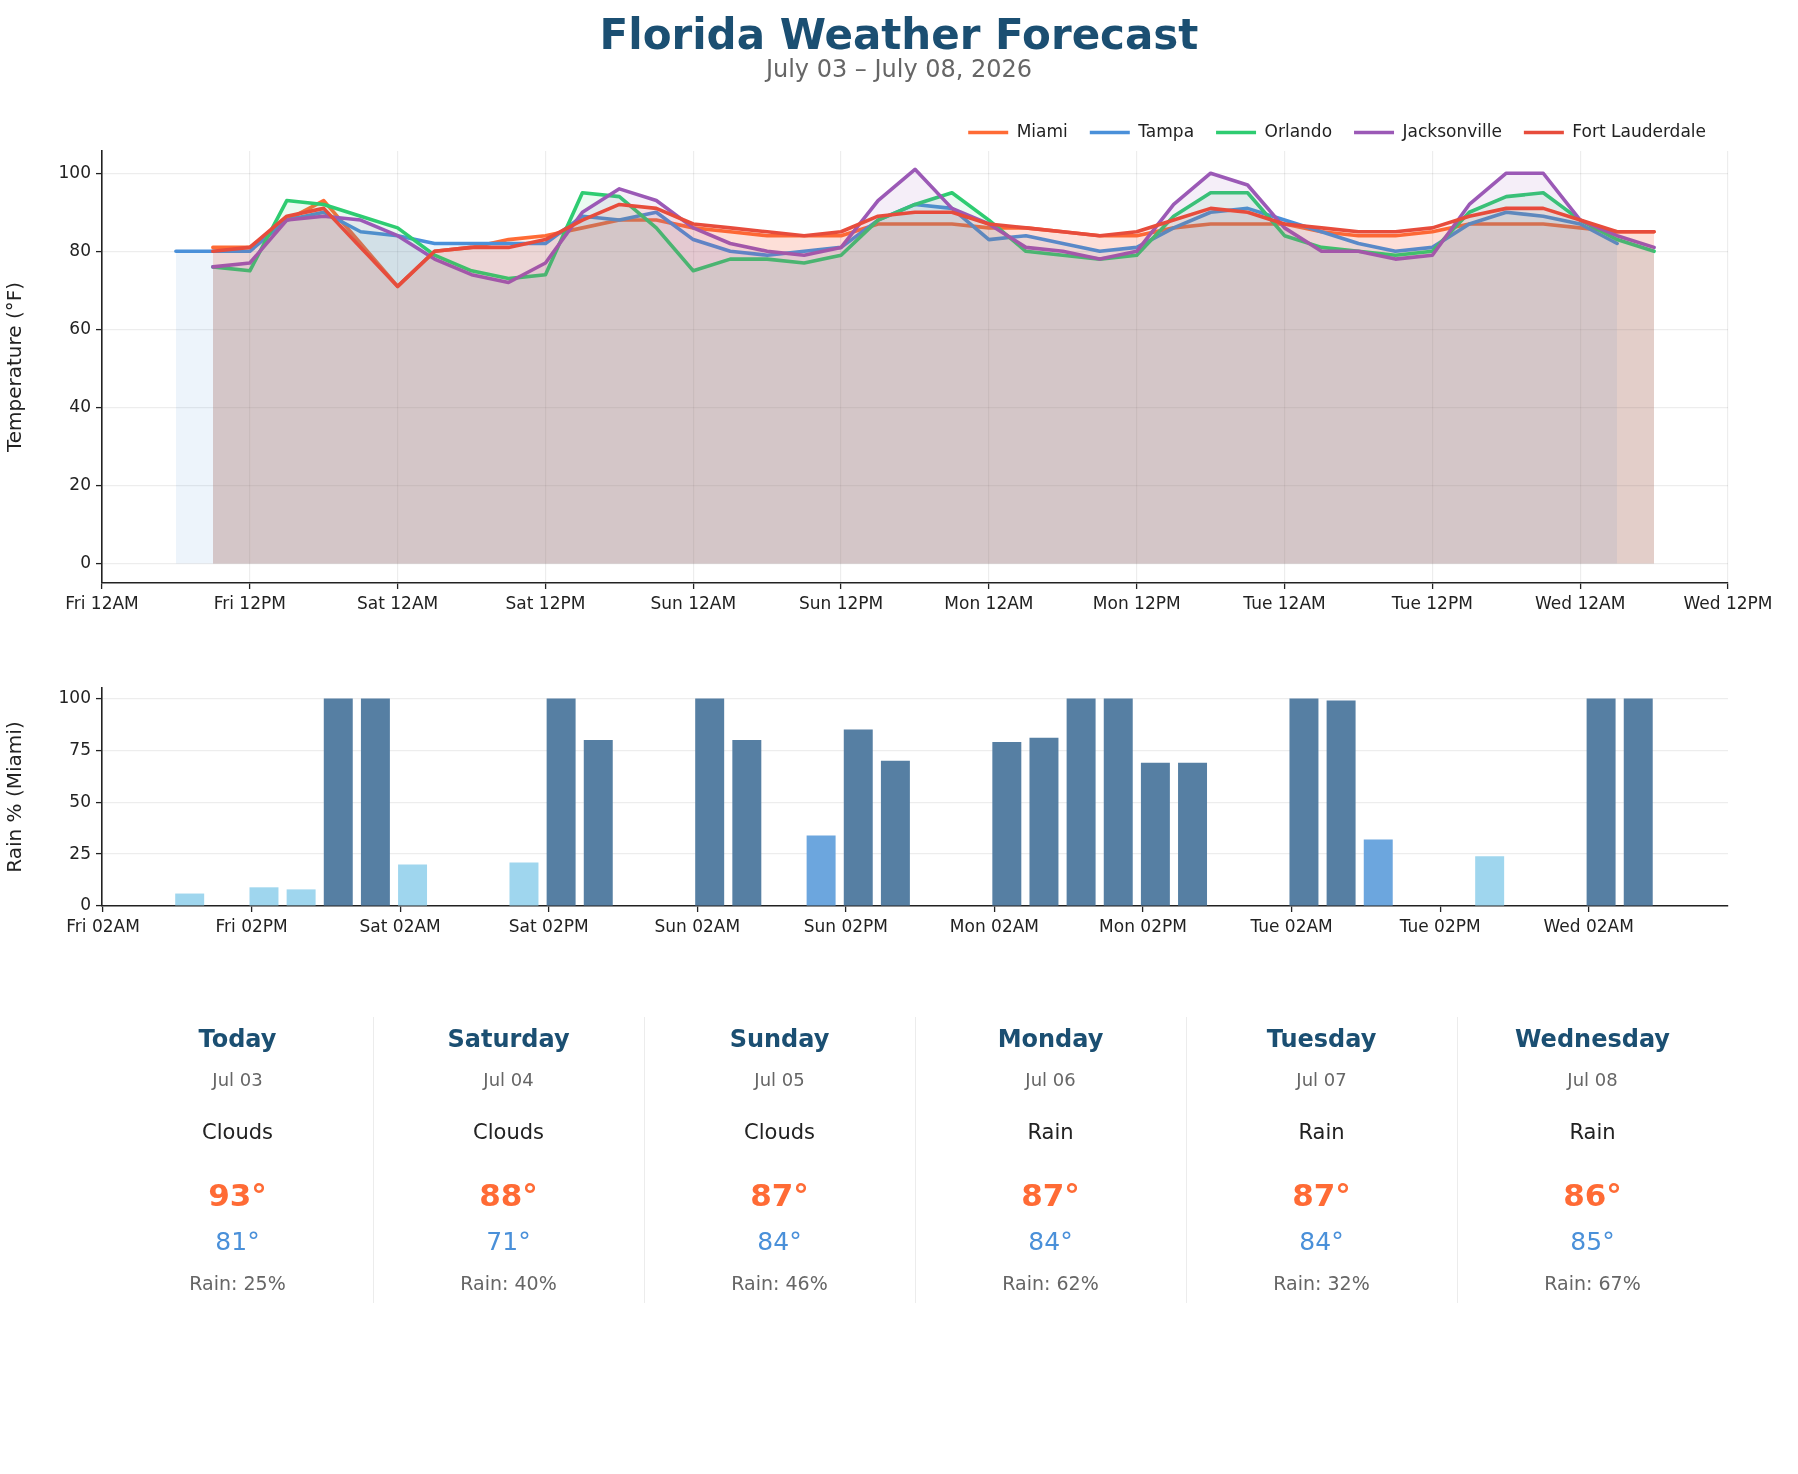 This screenshot has height=1474, width=1798. I want to click on legend-label: Tampa, so click(1166, 130).